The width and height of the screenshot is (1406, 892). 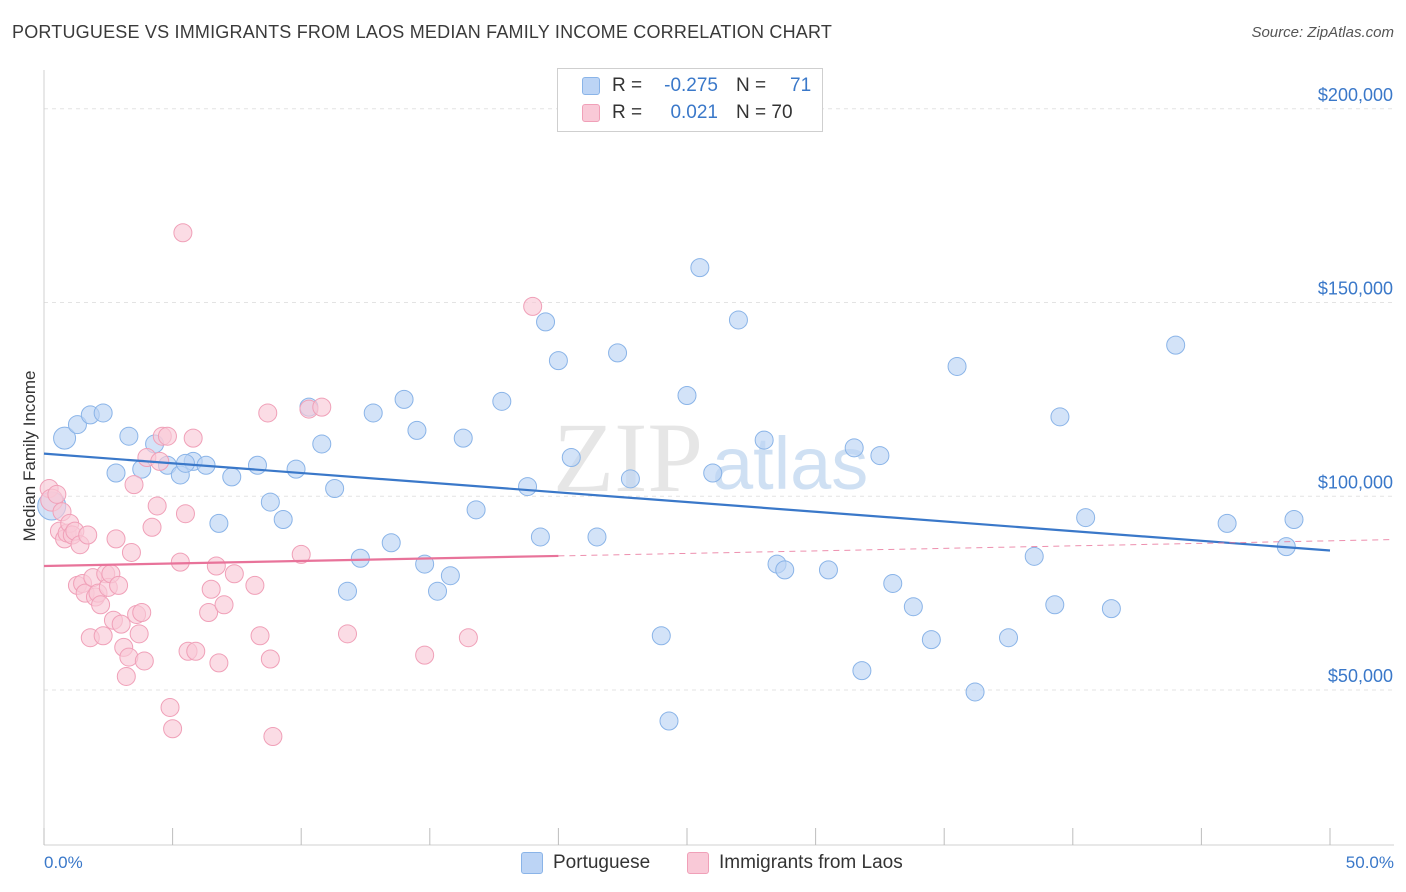 I want to click on watermark-atlas: atlas, so click(x=790, y=463).